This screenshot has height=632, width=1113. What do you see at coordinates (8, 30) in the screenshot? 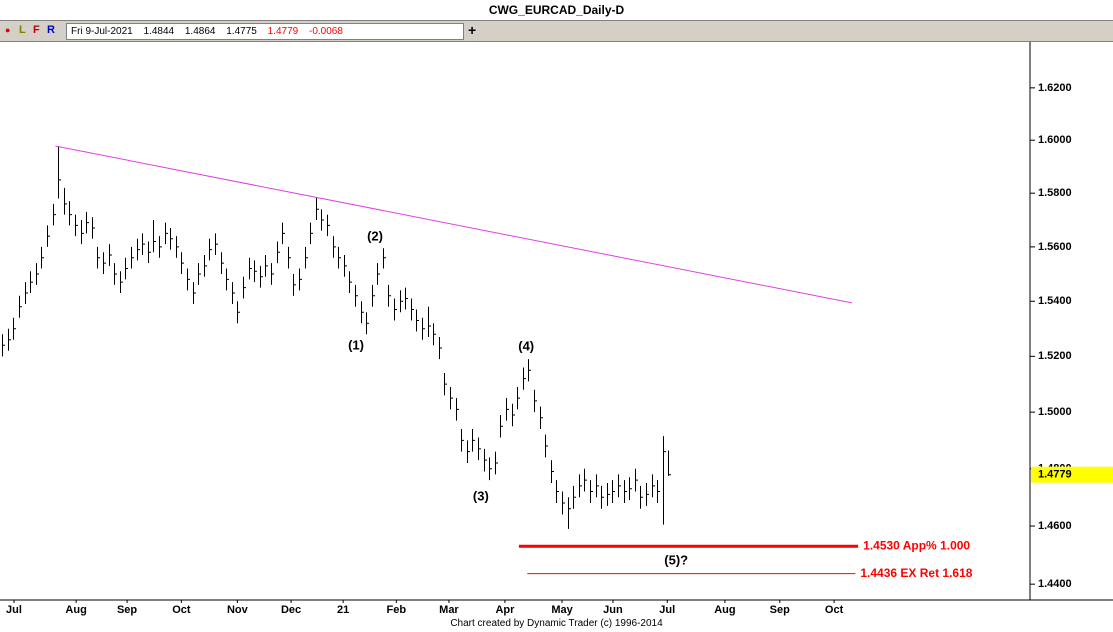
I see `toolbar-button: ●` at bounding box center [8, 30].